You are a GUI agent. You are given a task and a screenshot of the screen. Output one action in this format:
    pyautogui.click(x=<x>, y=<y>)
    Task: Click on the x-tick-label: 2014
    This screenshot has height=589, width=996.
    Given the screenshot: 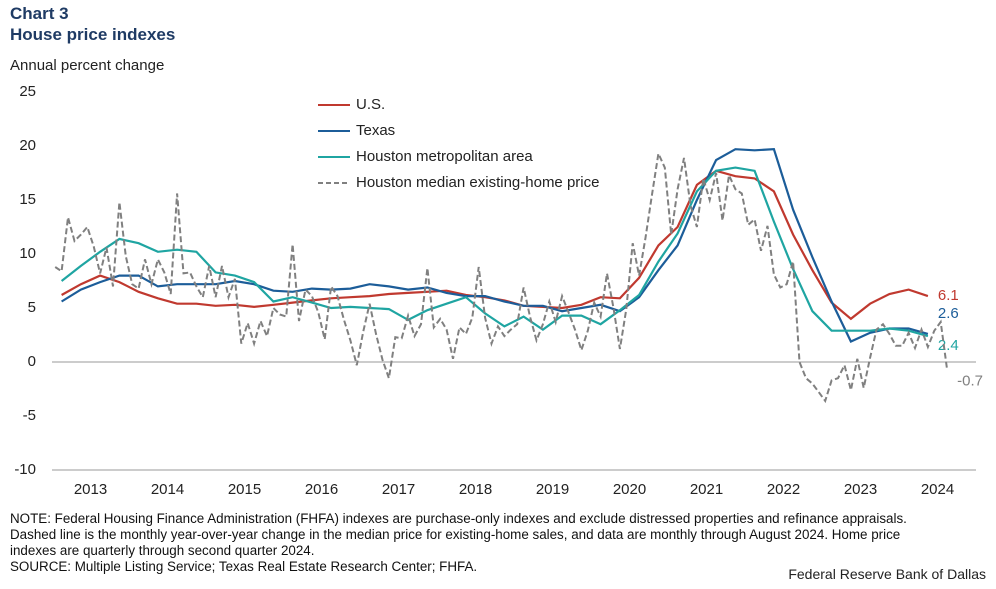 What is the action you would take?
    pyautogui.click(x=167, y=489)
    